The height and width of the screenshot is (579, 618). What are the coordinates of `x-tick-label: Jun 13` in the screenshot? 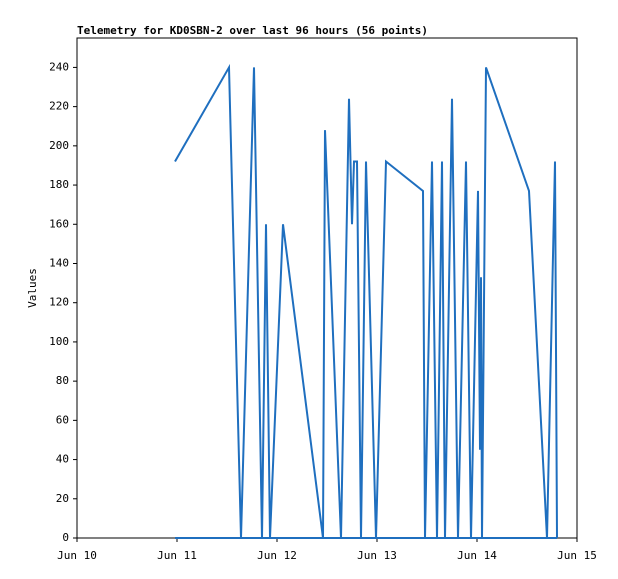 It's located at (377, 555).